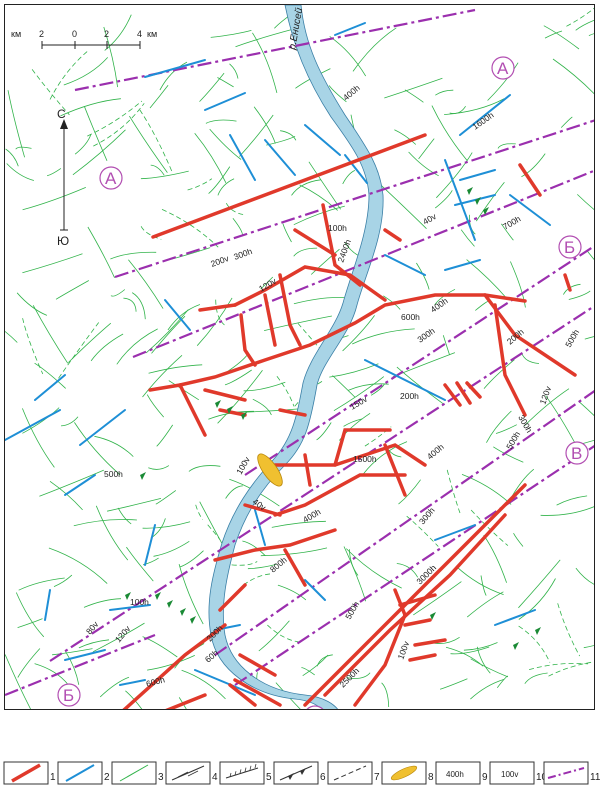 The image size is (600, 797). I want to click on legend: 1 2 3 4 5 6 7 8 400h 9 100v 10 11, so click(300, 772).